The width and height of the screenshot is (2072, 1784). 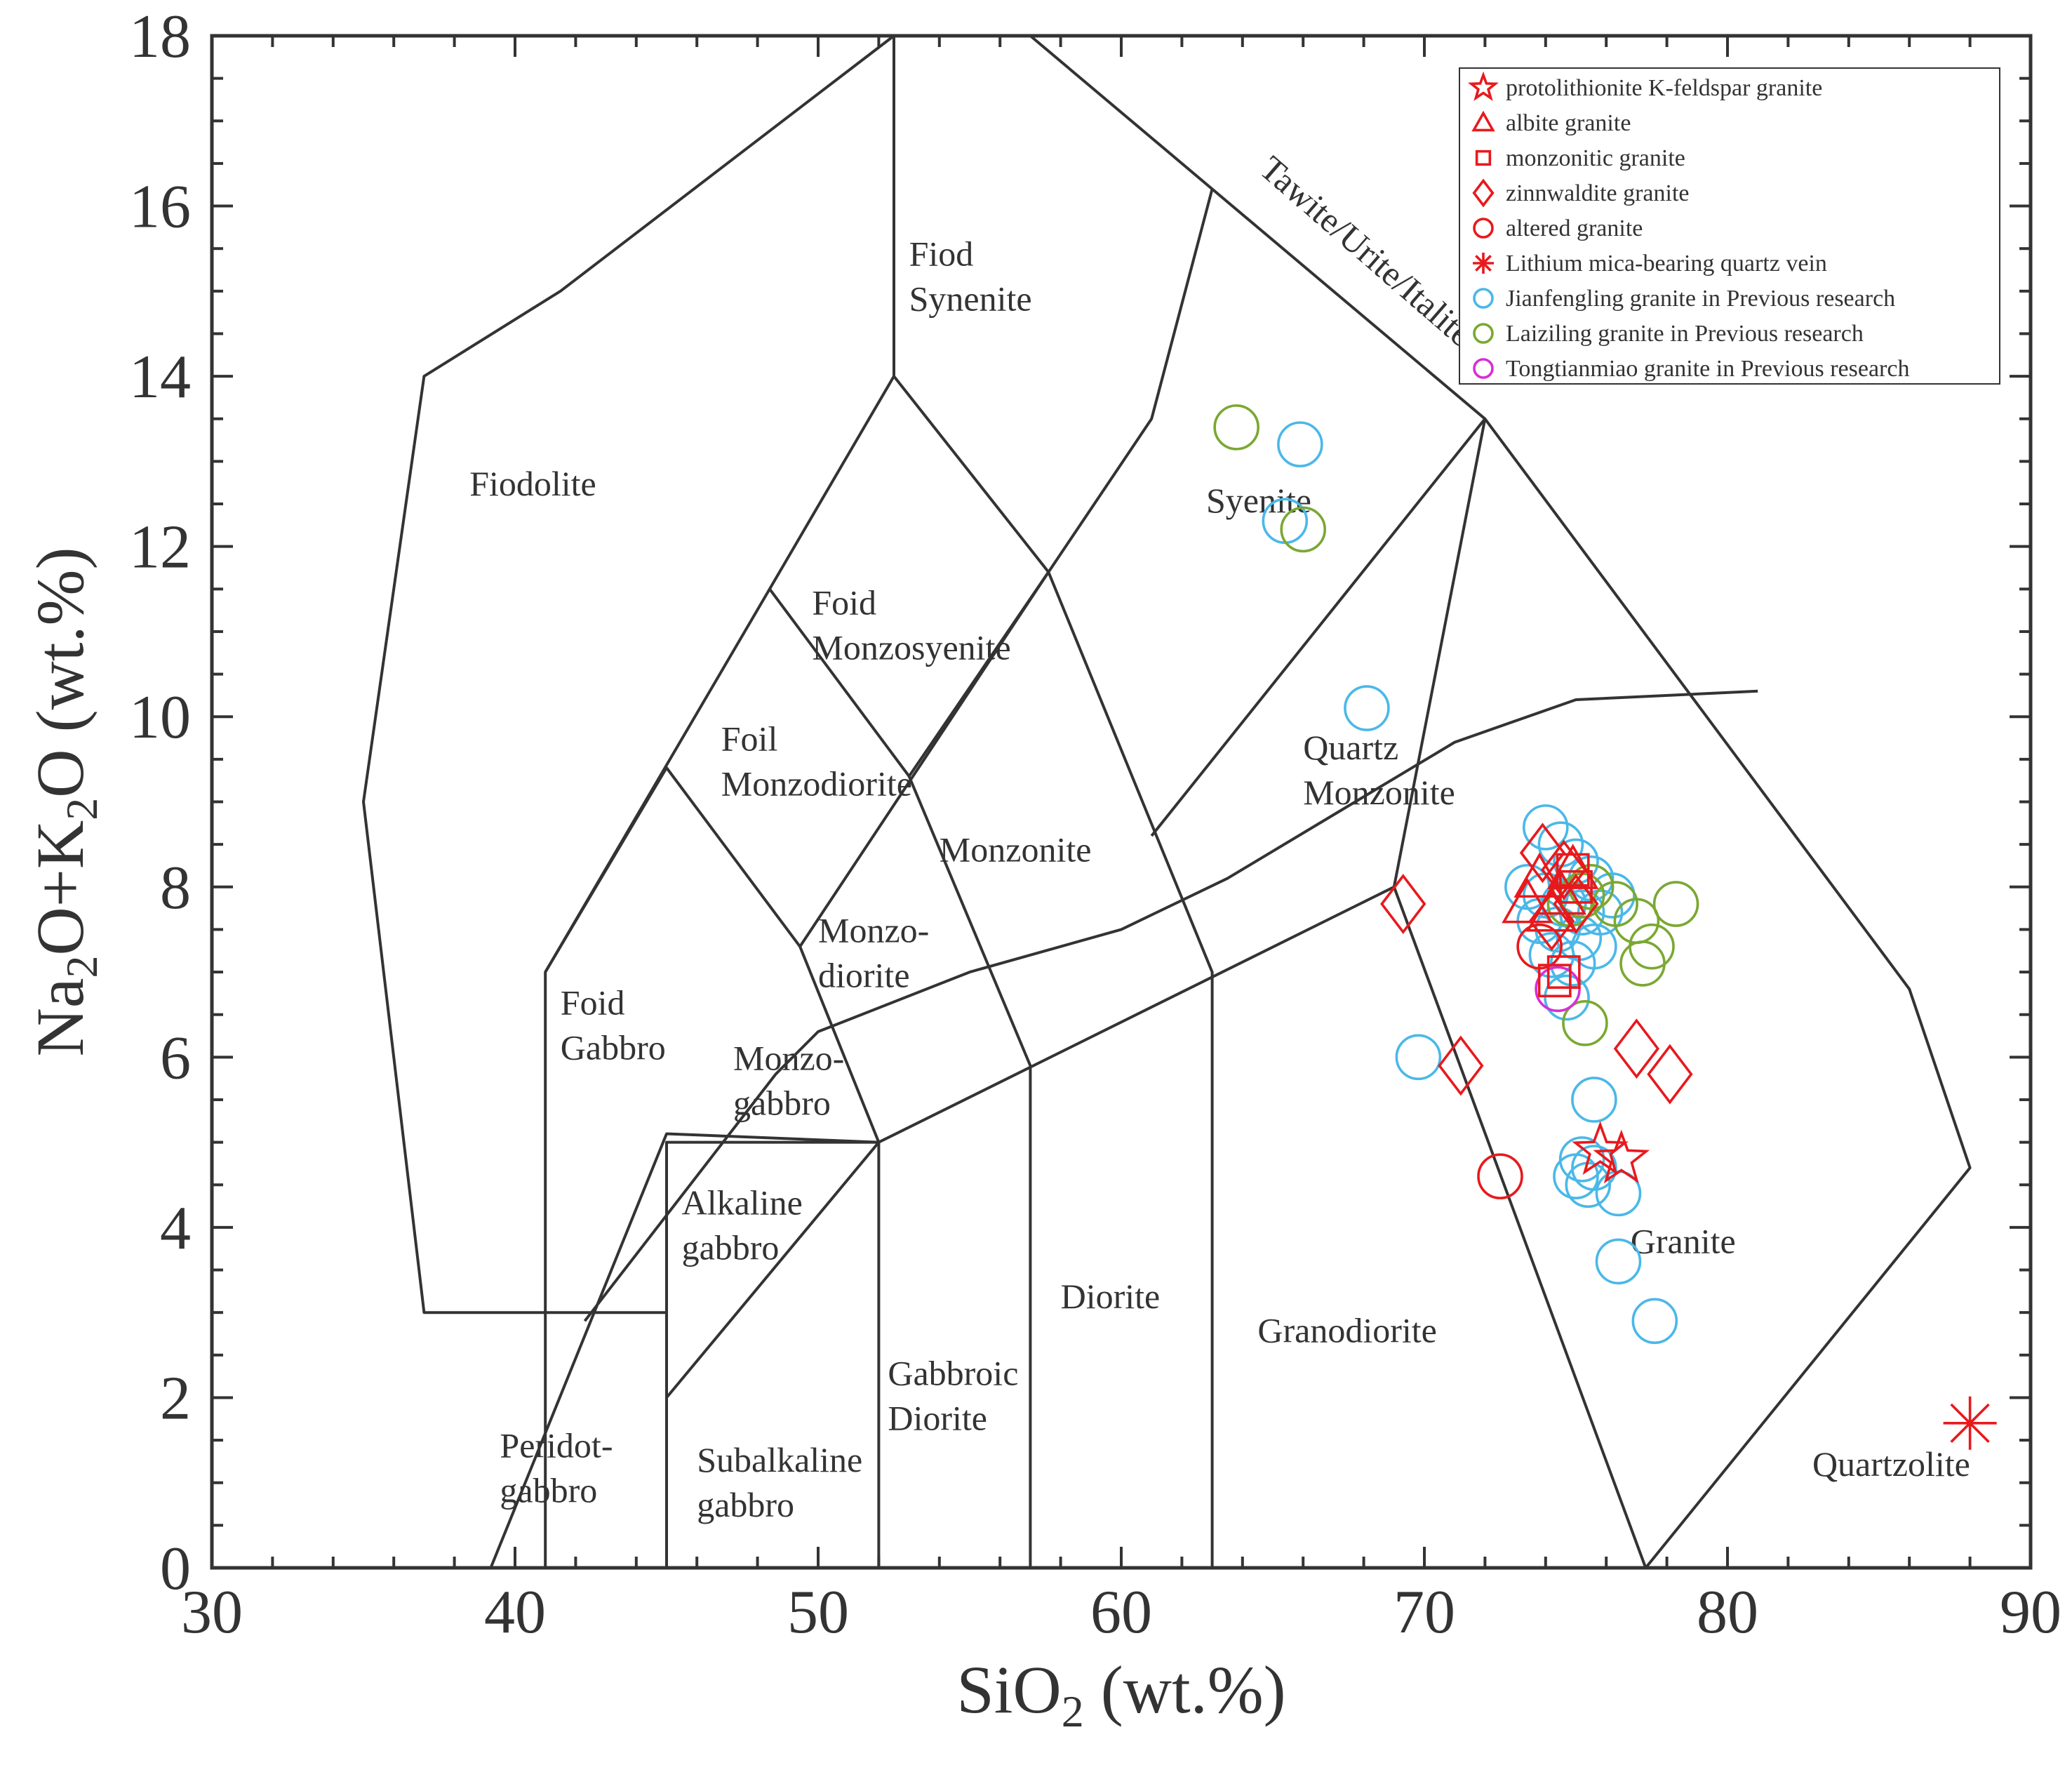 What do you see at coordinates (532, 483) in the screenshot?
I see `field-label-line: Fiodolite` at bounding box center [532, 483].